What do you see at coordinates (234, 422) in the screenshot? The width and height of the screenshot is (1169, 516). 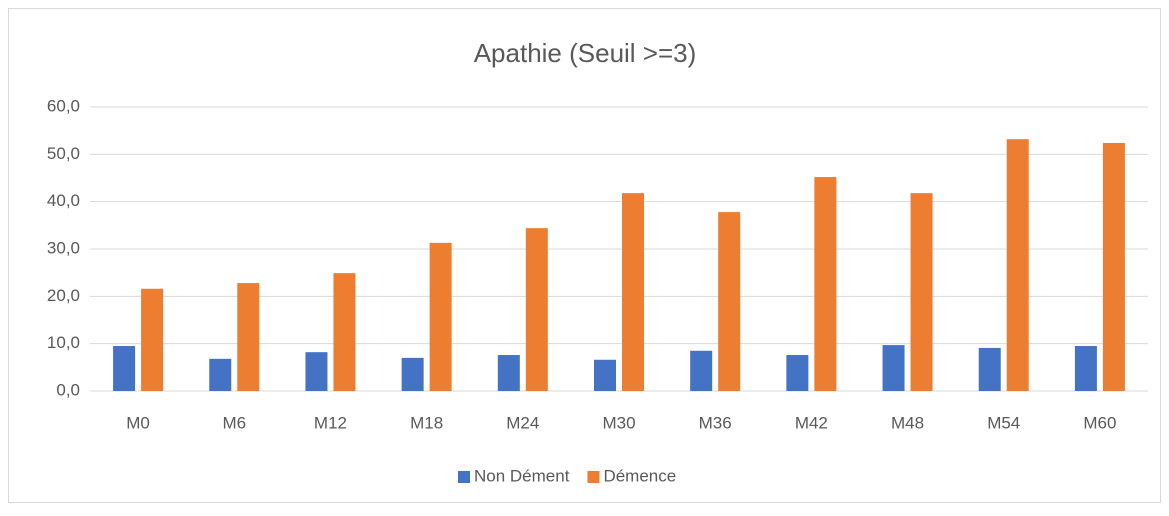 I see `x-tick-label: M6` at bounding box center [234, 422].